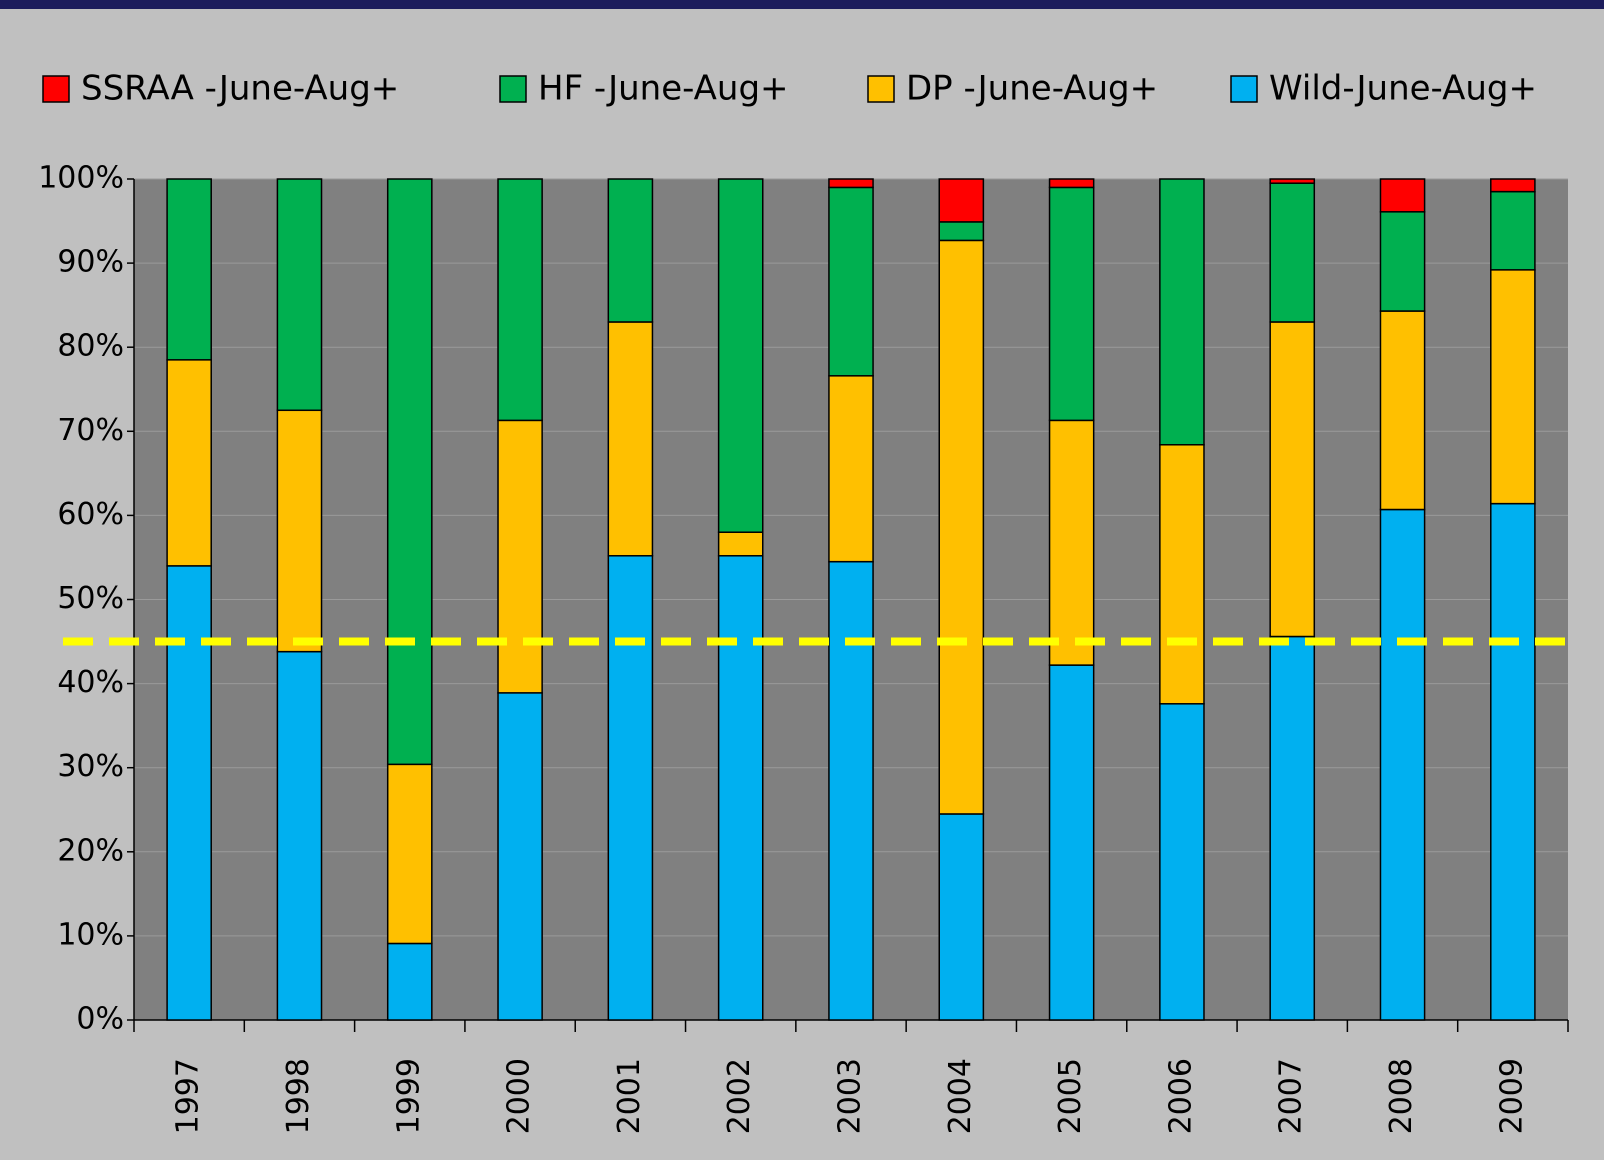  I want to click on y-tick-label: 80%, so click(90, 346).